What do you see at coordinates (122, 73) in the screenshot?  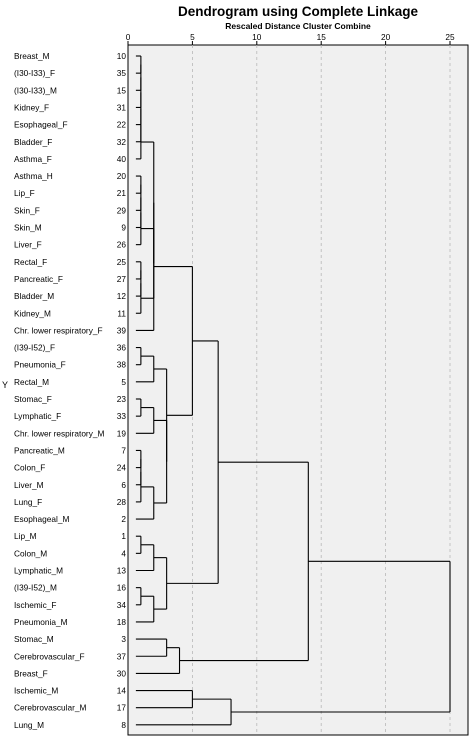 I see `leaf-id: 35` at bounding box center [122, 73].